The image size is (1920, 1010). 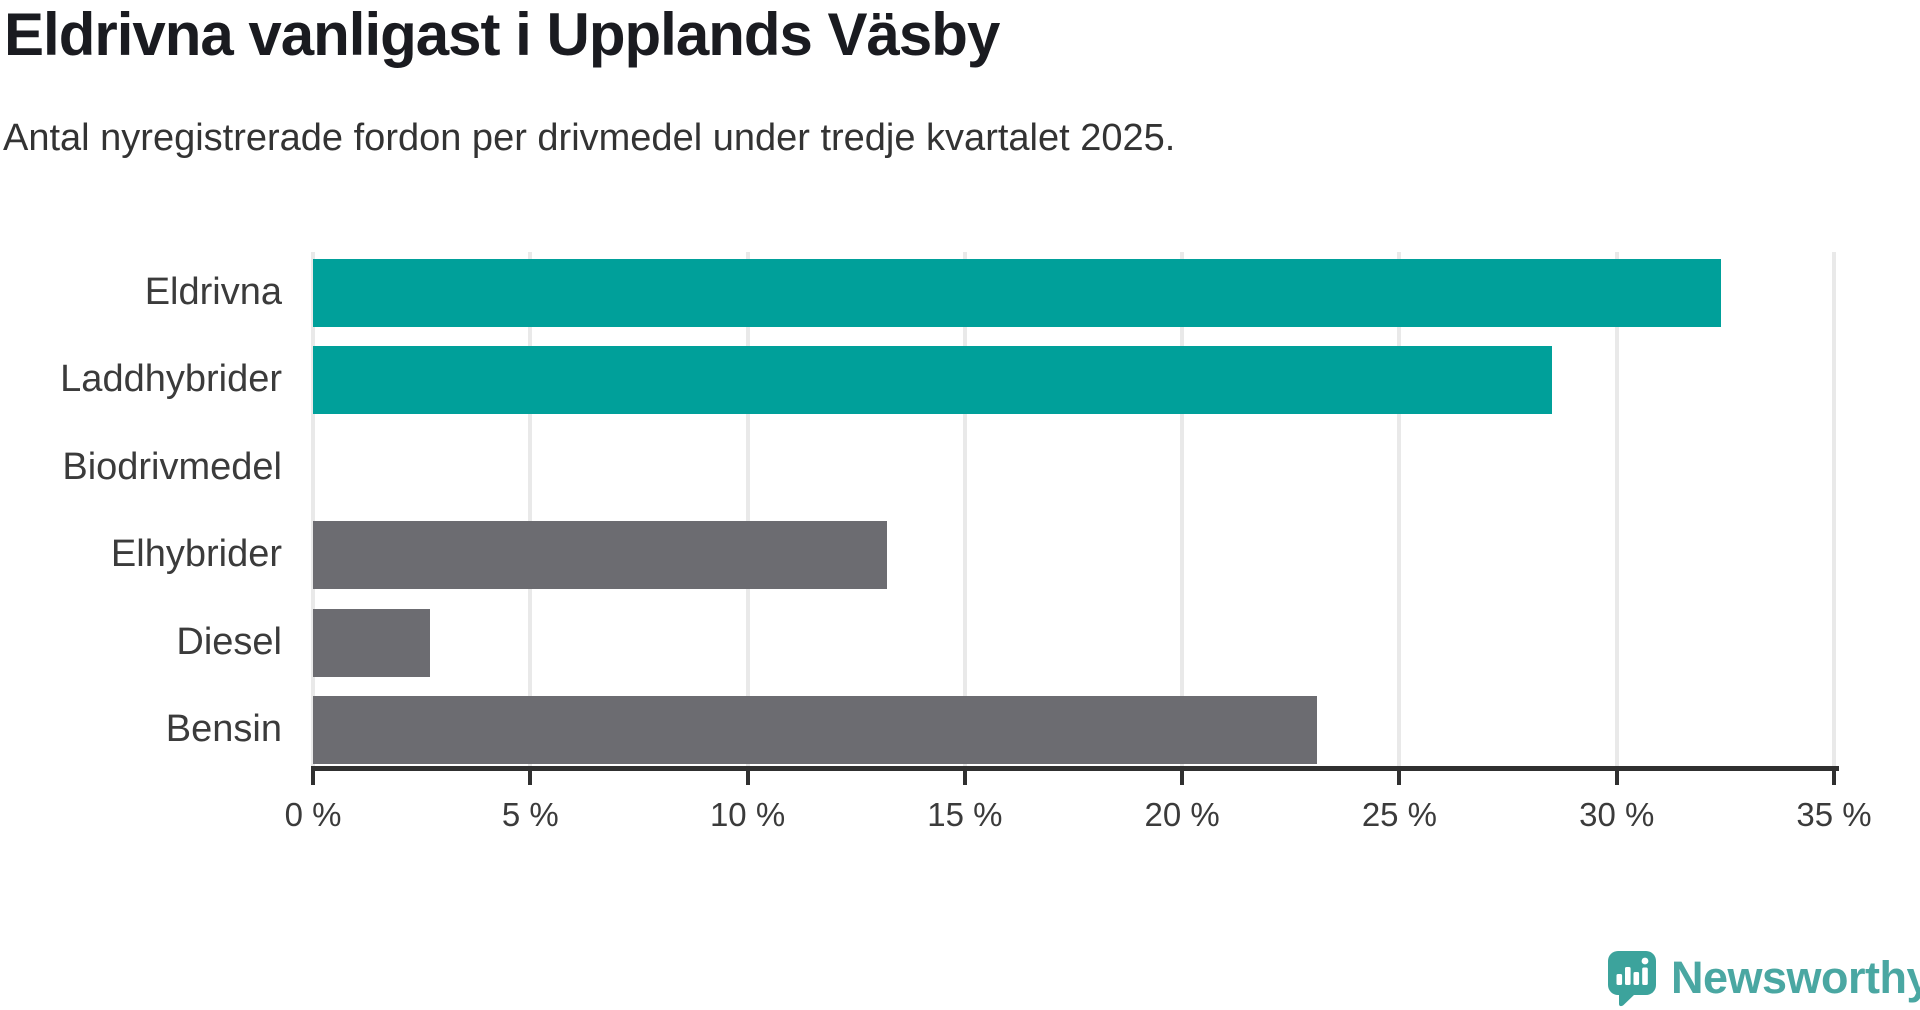 What do you see at coordinates (502, 34) in the screenshot?
I see `page-title: Eldrivna vanligast i Upplands Väsby` at bounding box center [502, 34].